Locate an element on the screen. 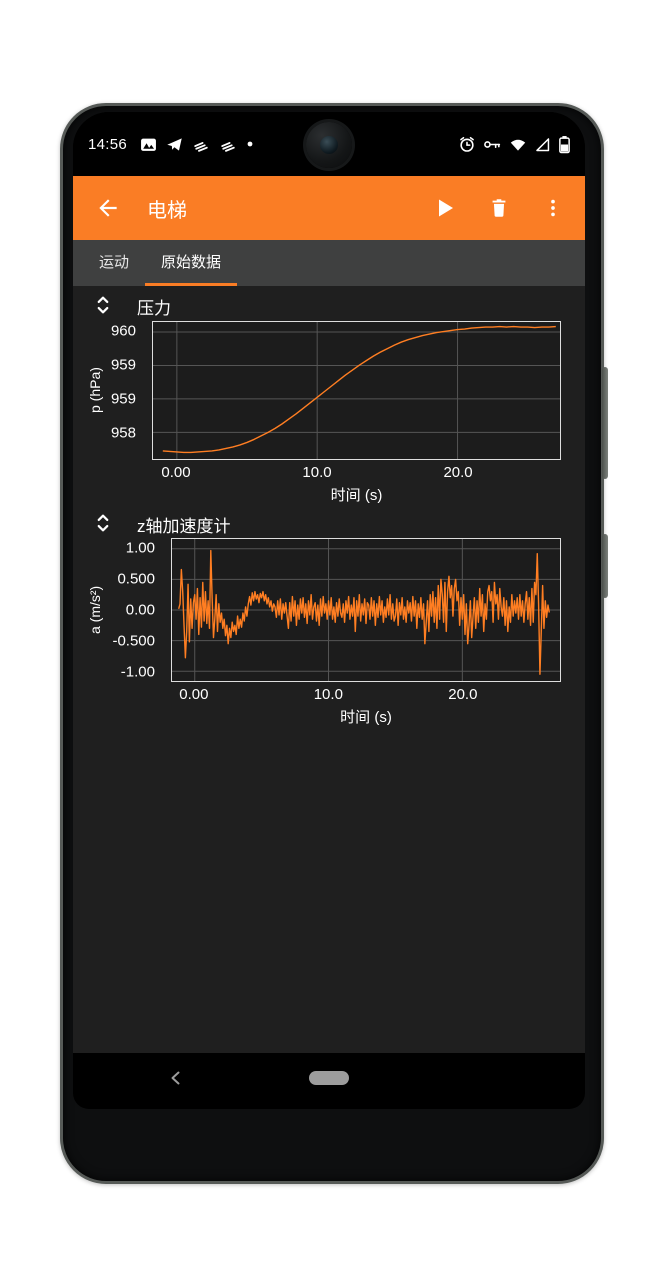 The image size is (658, 1280). y-axis-ticks: 960 959 959 958 is located at coordinates (108, 390).